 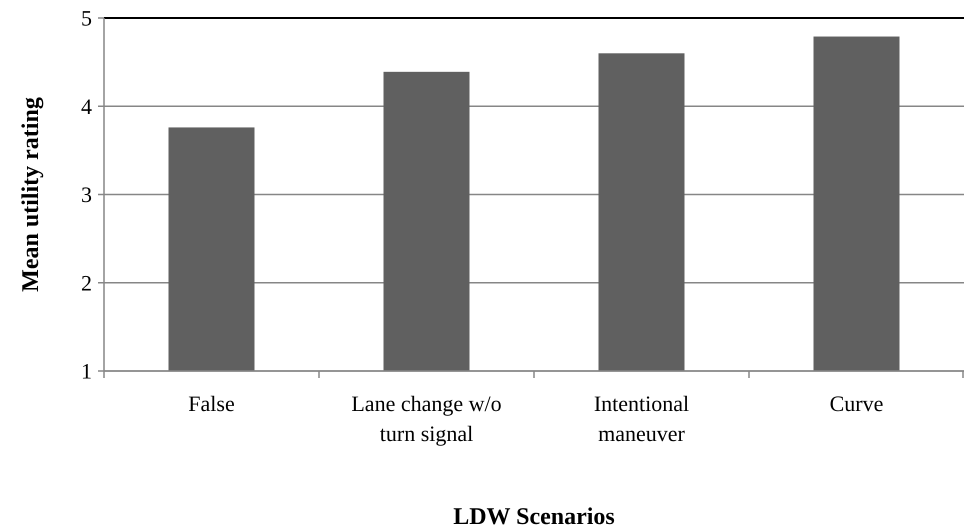 What do you see at coordinates (86, 371) in the screenshot?
I see `y-tick-label: 1` at bounding box center [86, 371].